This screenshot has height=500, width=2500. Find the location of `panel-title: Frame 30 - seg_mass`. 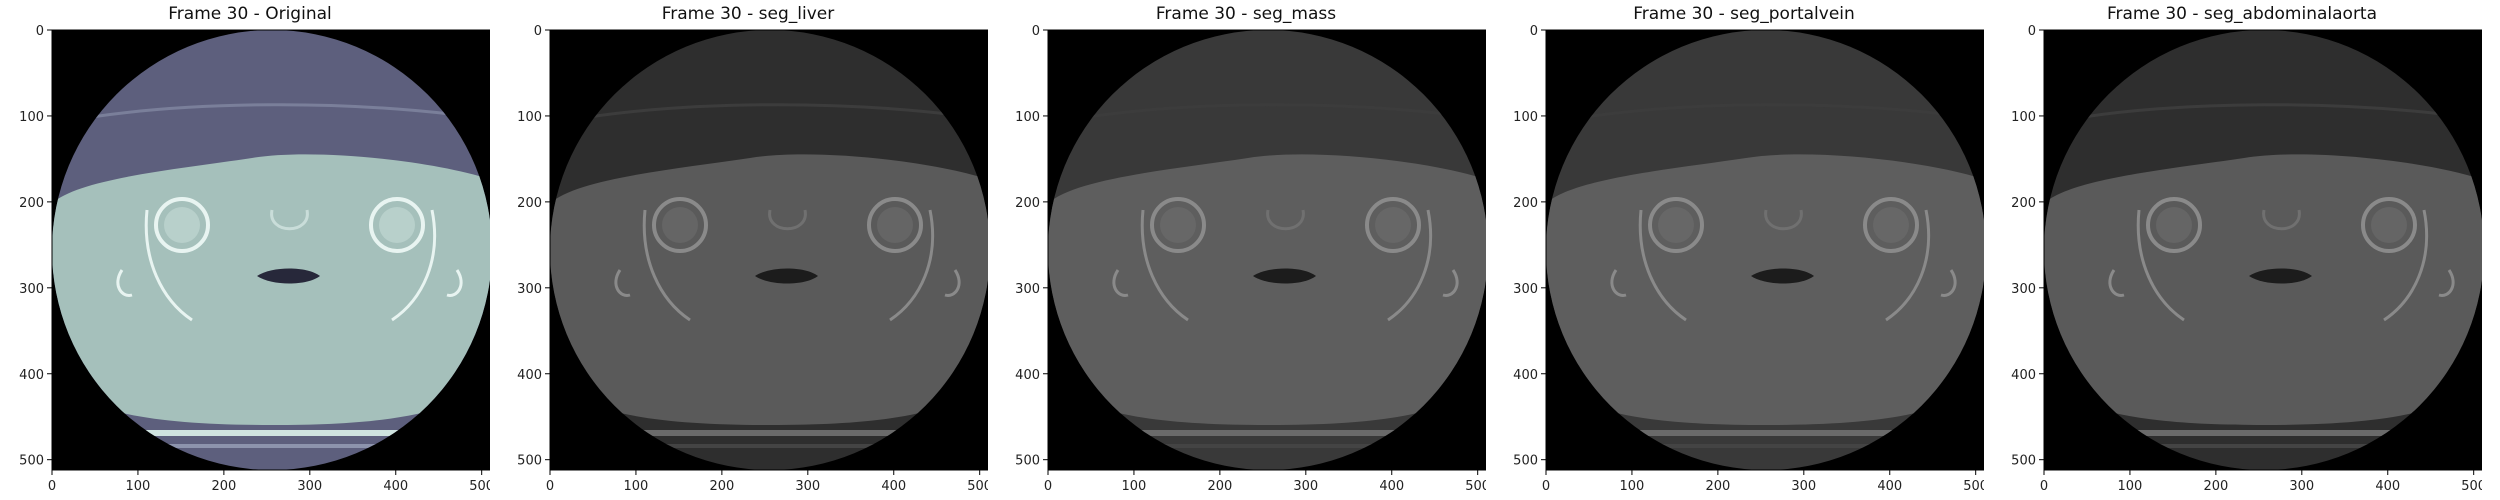

panel-title: Frame 30 - seg_mass is located at coordinates (1246, 14).